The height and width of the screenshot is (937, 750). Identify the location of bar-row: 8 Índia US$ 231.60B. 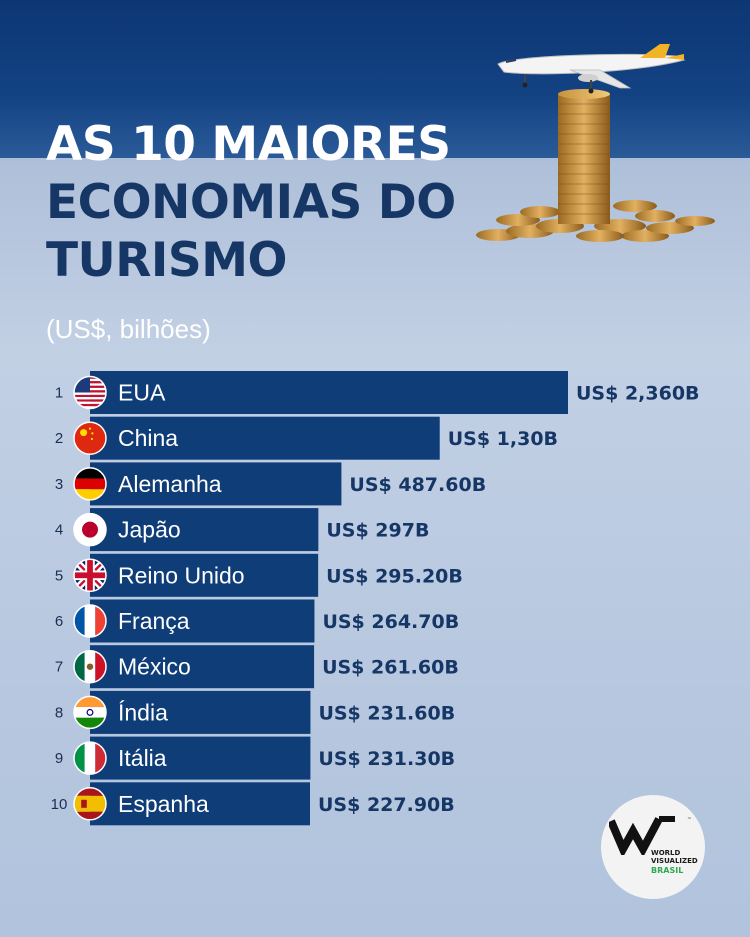
(255, 712).